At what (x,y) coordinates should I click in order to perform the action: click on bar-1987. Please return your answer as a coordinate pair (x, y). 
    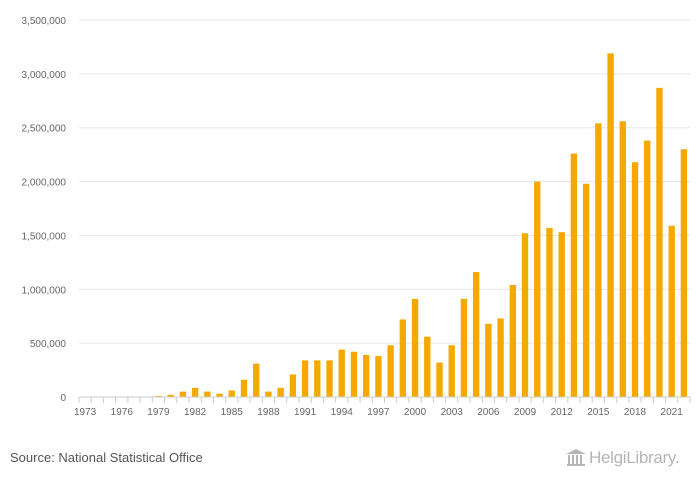
    Looking at the image, I should click on (256, 380).